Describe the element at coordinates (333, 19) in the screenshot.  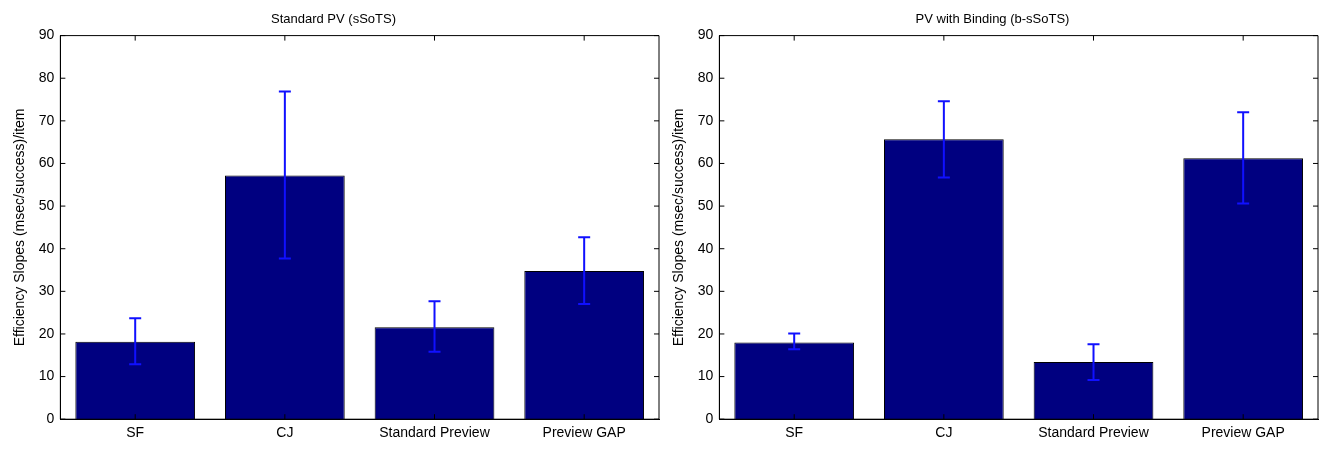
I see `chart-title: Standard PV (sSoTS)` at that location.